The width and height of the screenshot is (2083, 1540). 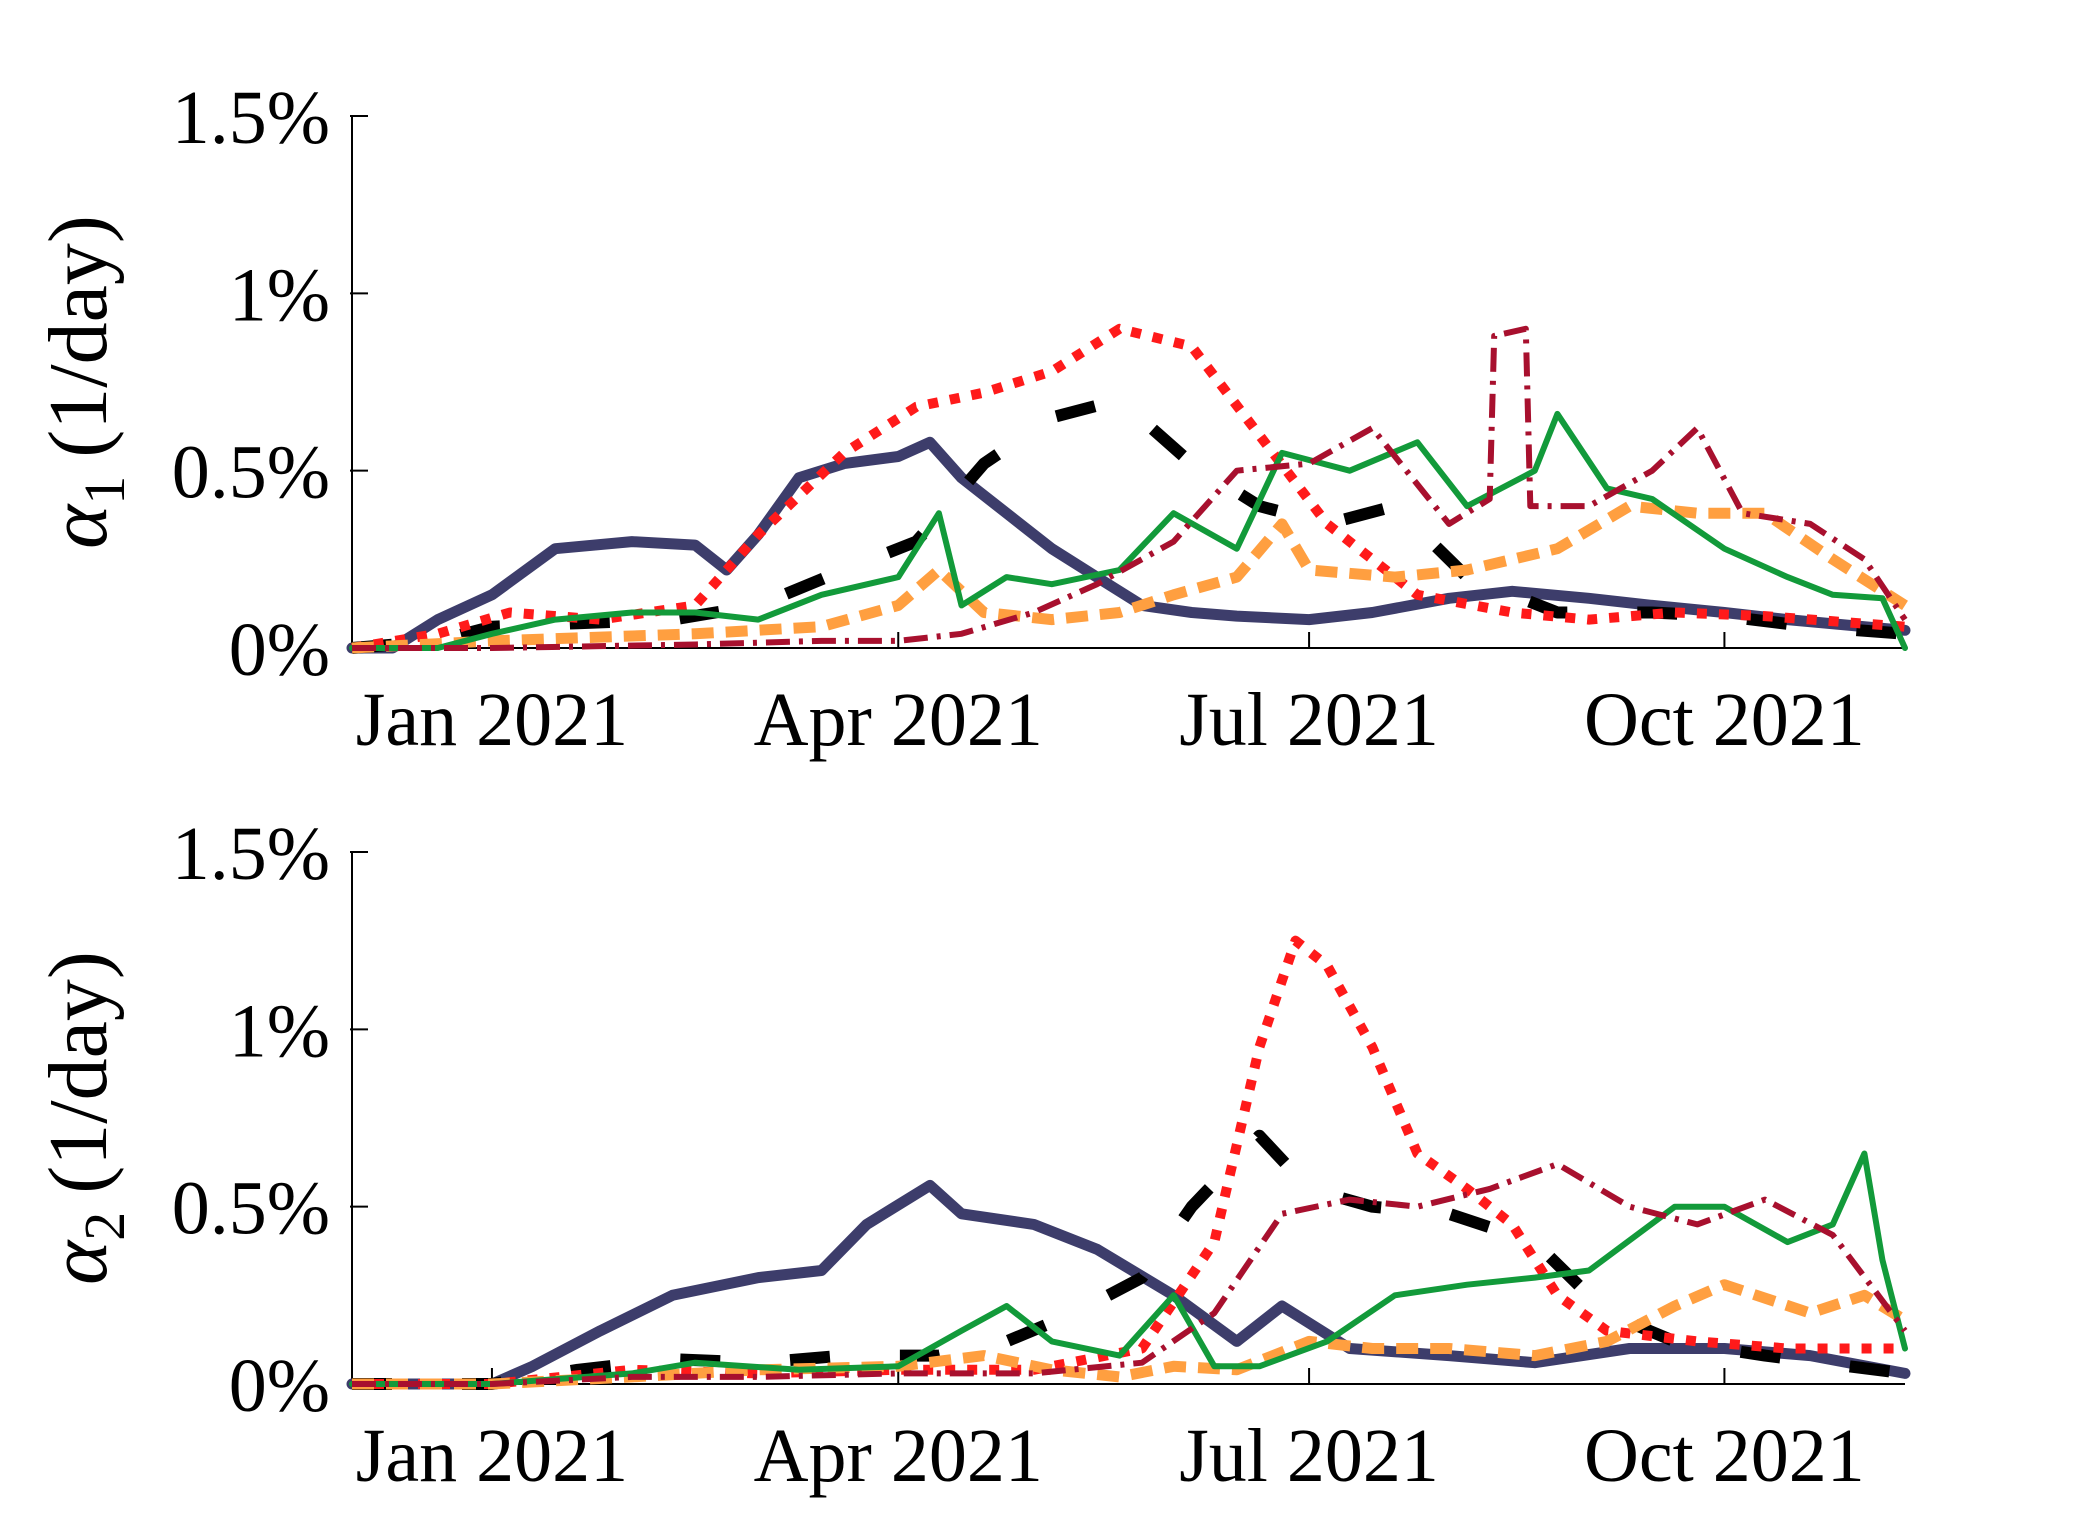 I want to click on y-axis-subscript: 2, so click(x=104, y=1226).